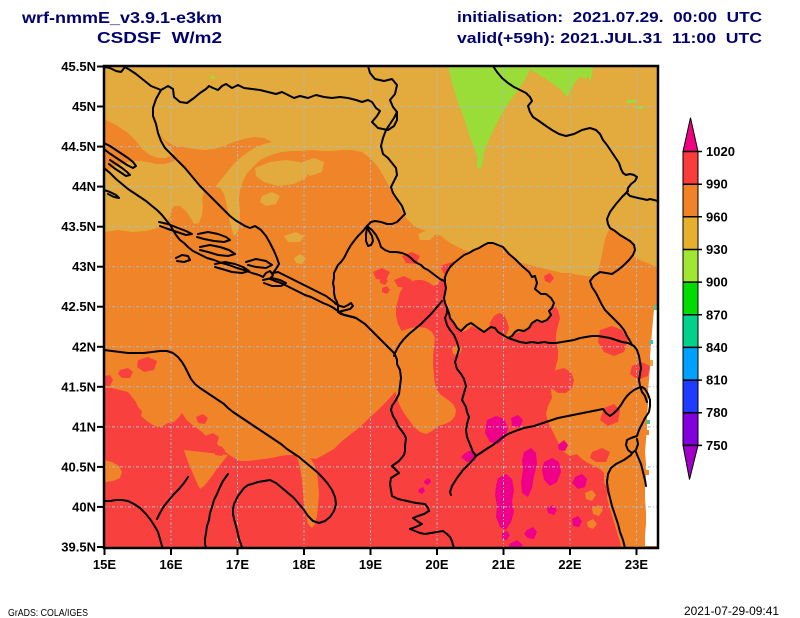  Describe the element at coordinates (78, 306) in the screenshot. I see `svg-text: 42.5N` at that location.